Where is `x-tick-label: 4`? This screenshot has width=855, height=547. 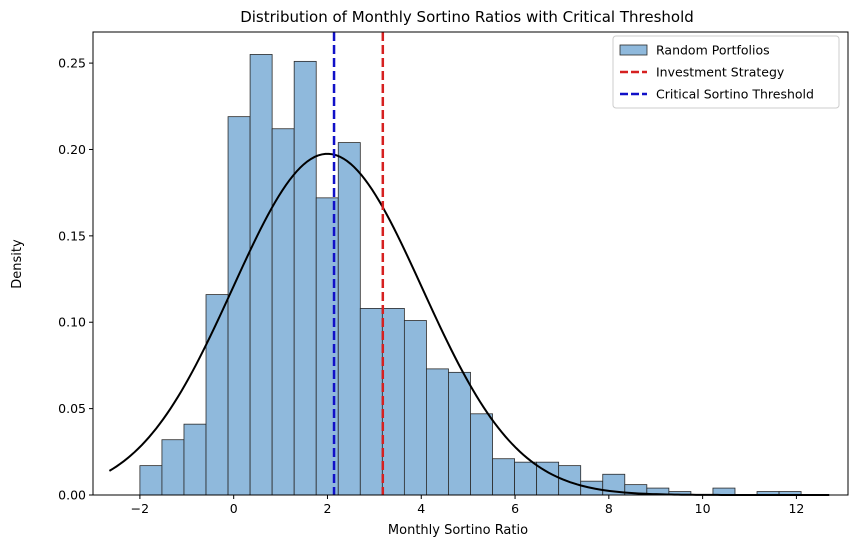
x-tick-label: 4 is located at coordinates (421, 508).